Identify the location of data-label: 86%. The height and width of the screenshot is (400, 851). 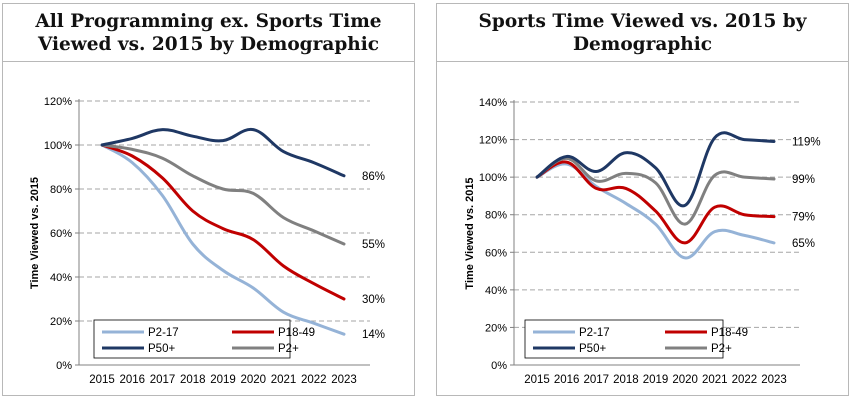
(373, 177).